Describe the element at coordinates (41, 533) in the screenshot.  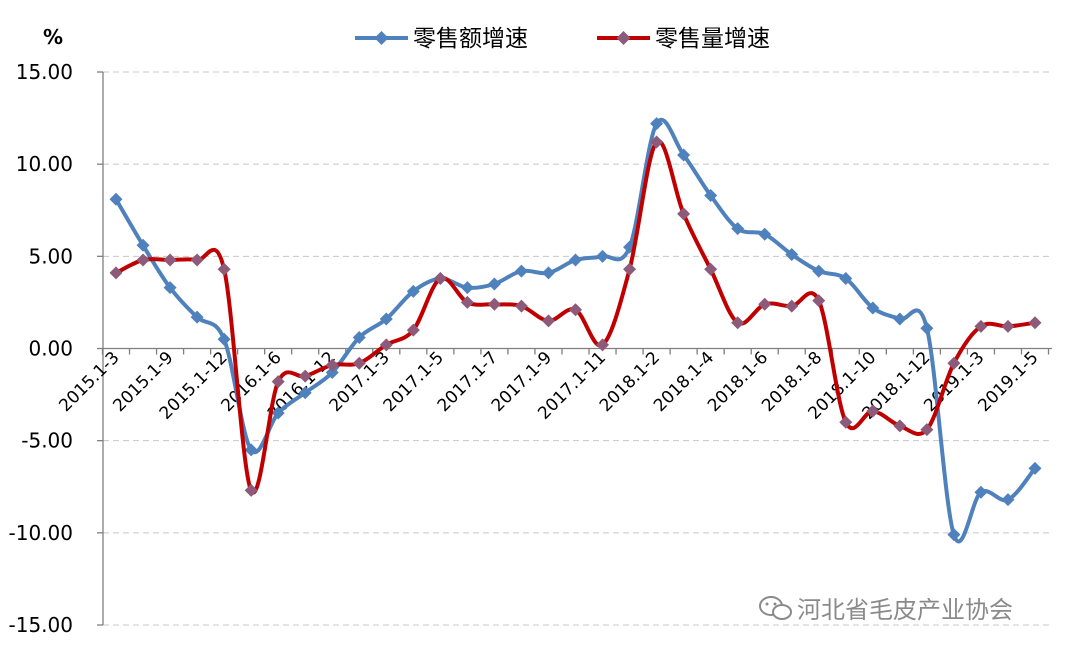
I see `y-tick-label: -10.00` at that location.